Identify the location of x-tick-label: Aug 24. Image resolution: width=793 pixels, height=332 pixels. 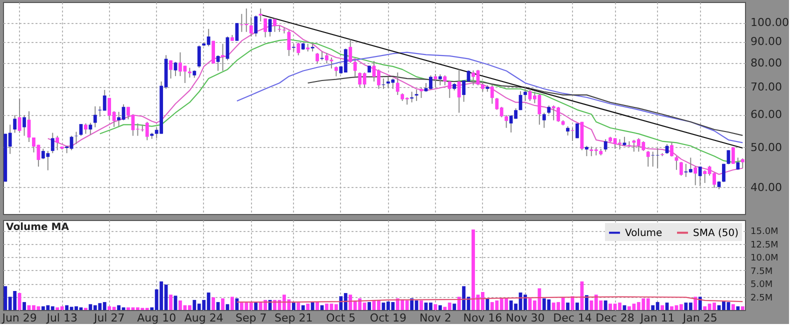
(204, 318).